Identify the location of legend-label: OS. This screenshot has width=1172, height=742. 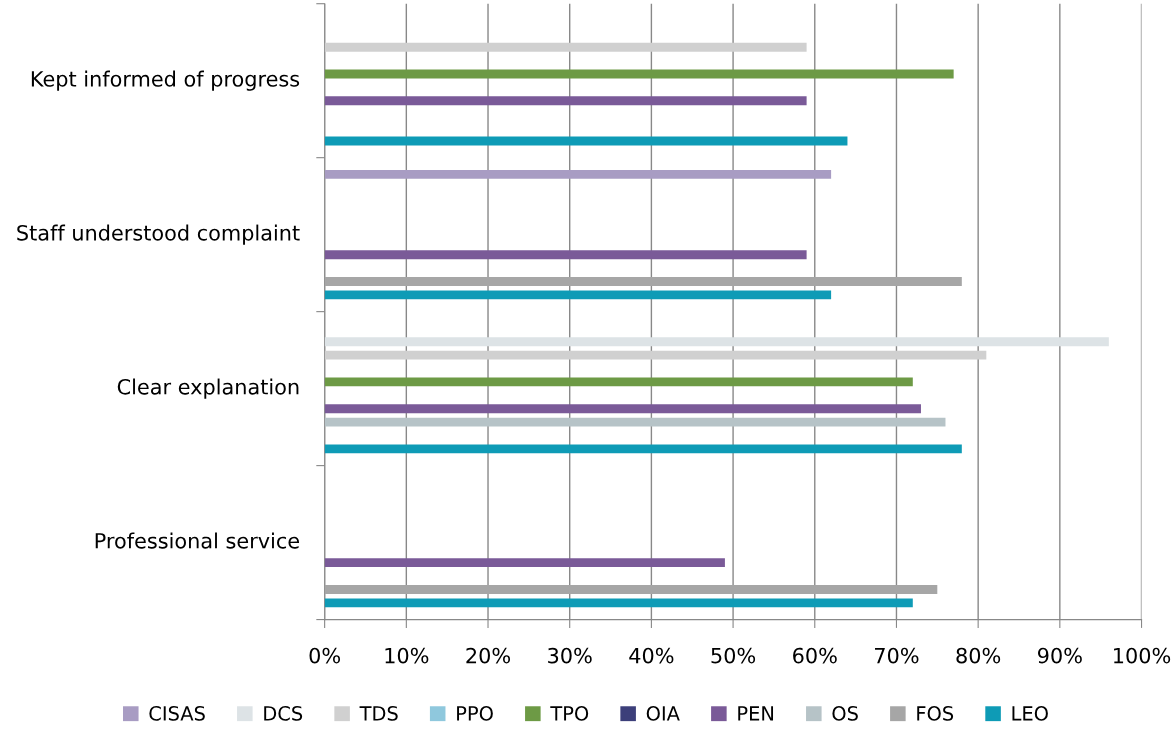
(845, 713).